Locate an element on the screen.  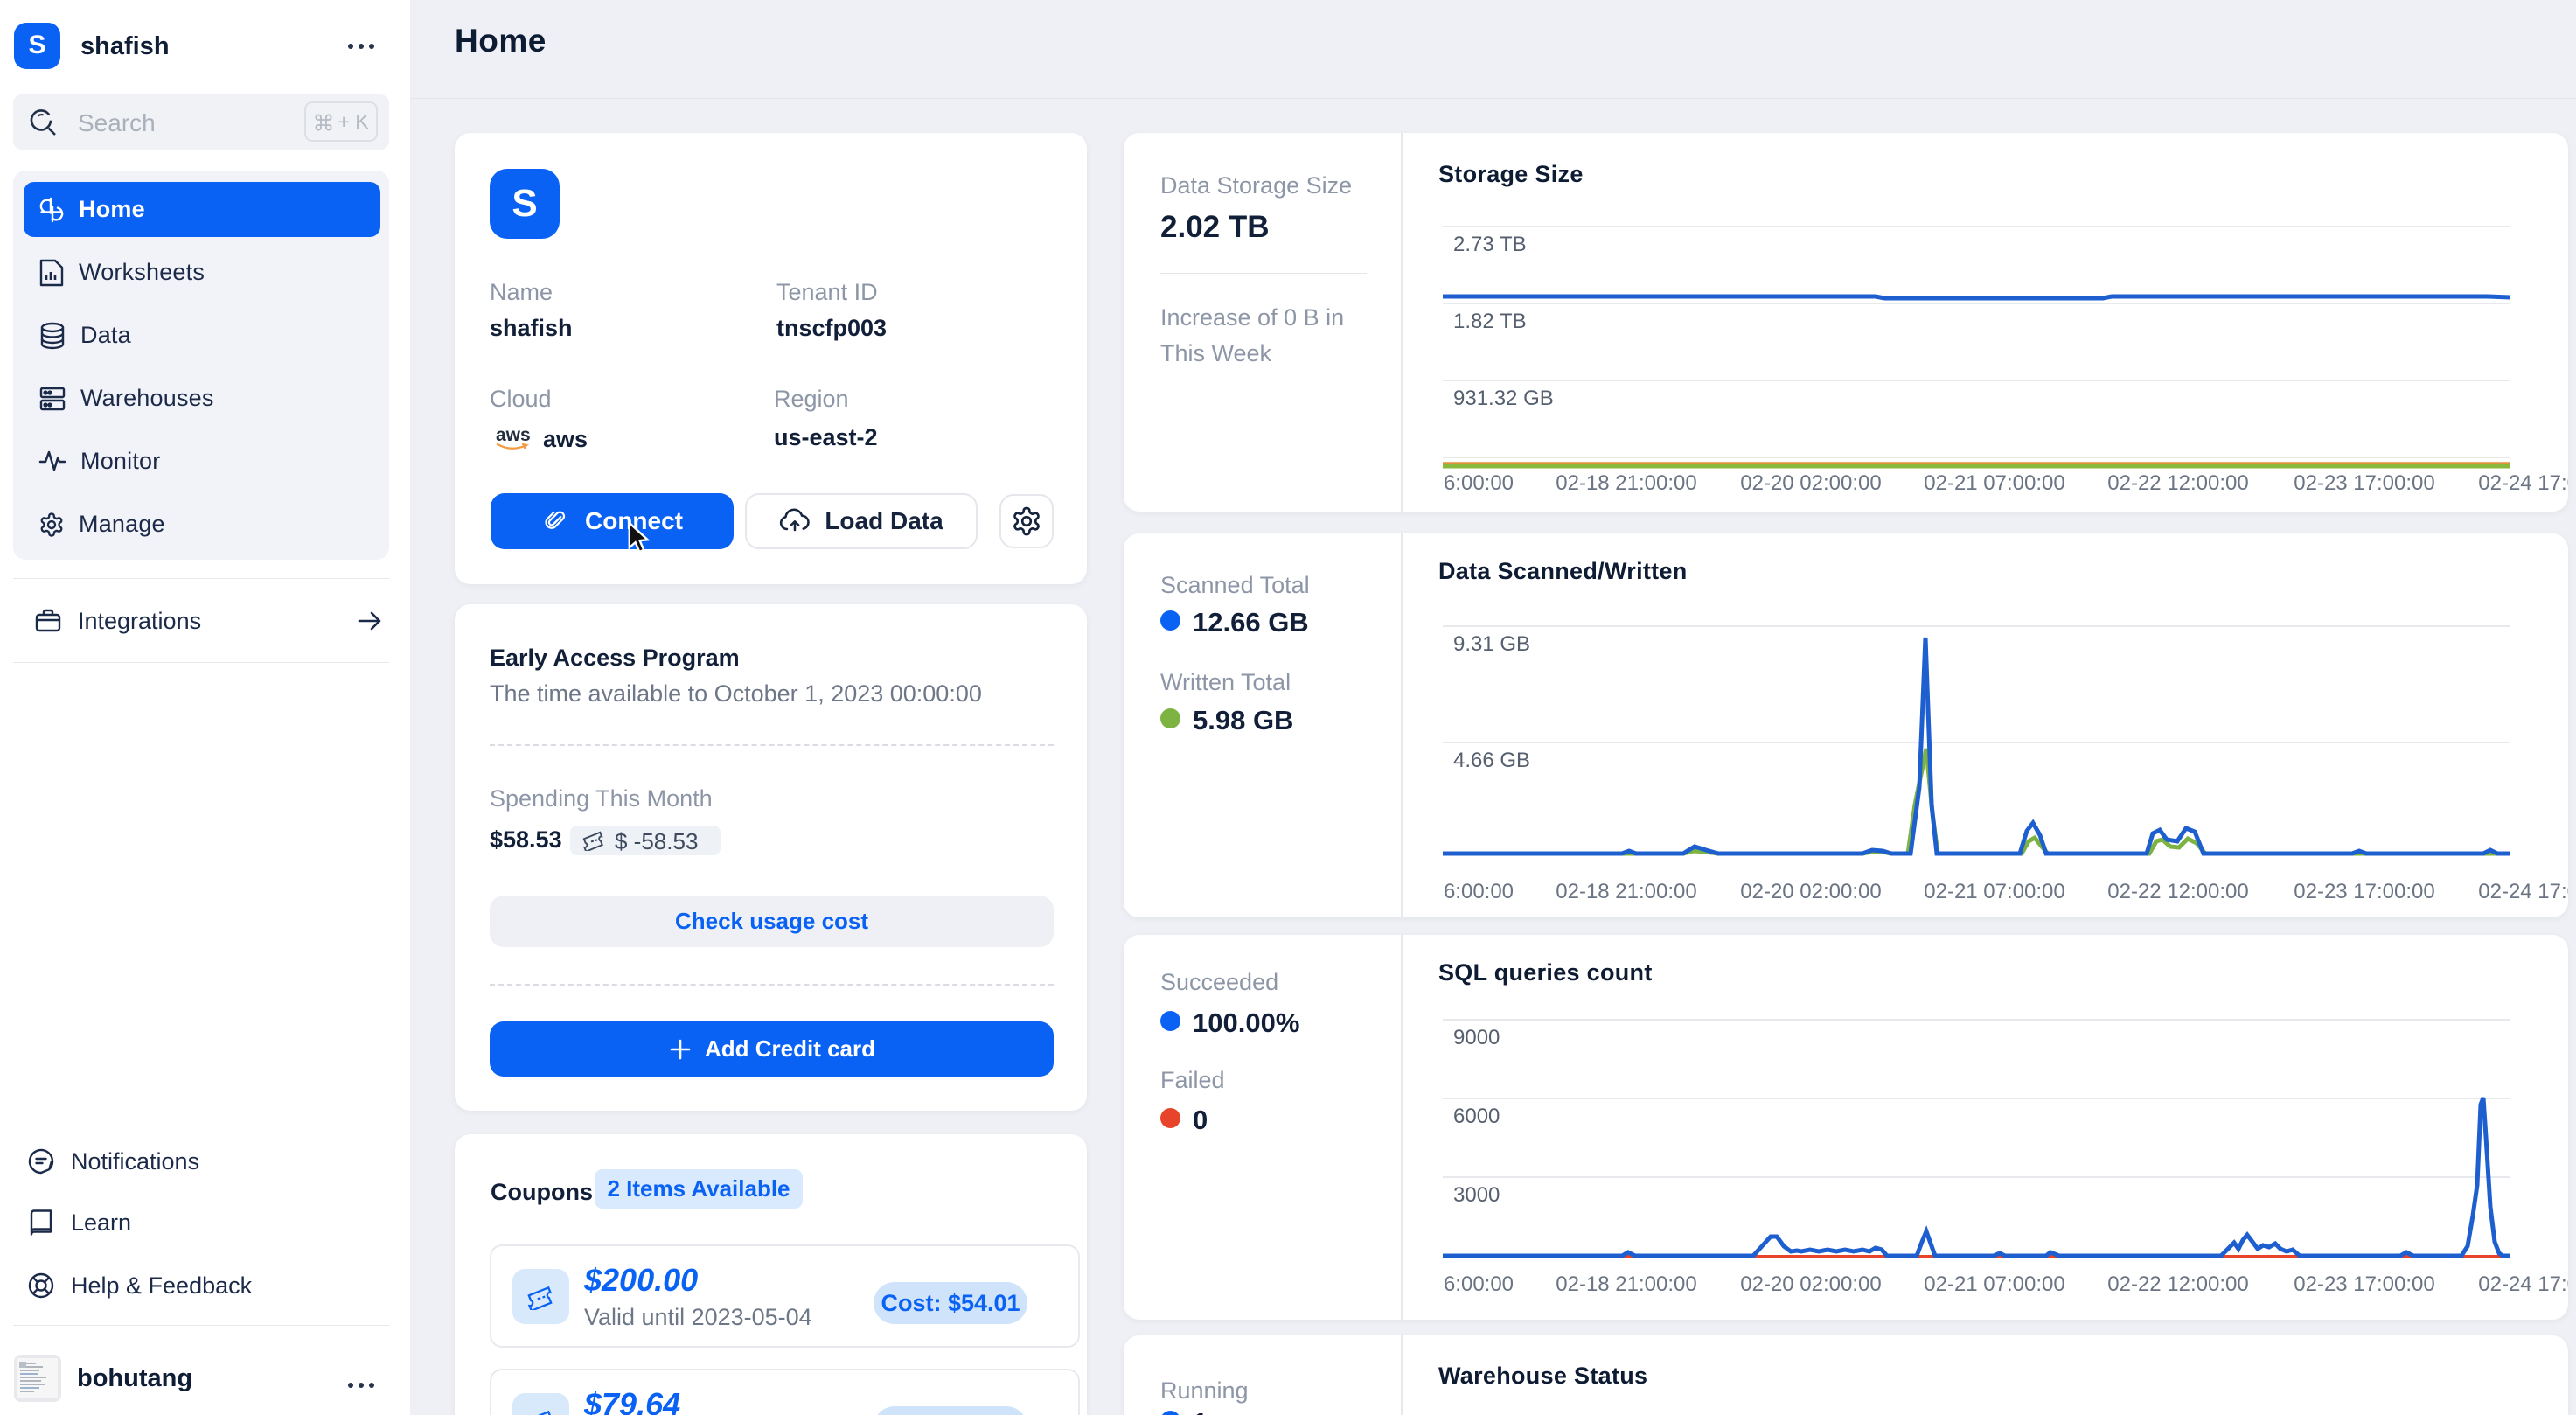
svg-text: 2.73 TB is located at coordinates (1490, 244).